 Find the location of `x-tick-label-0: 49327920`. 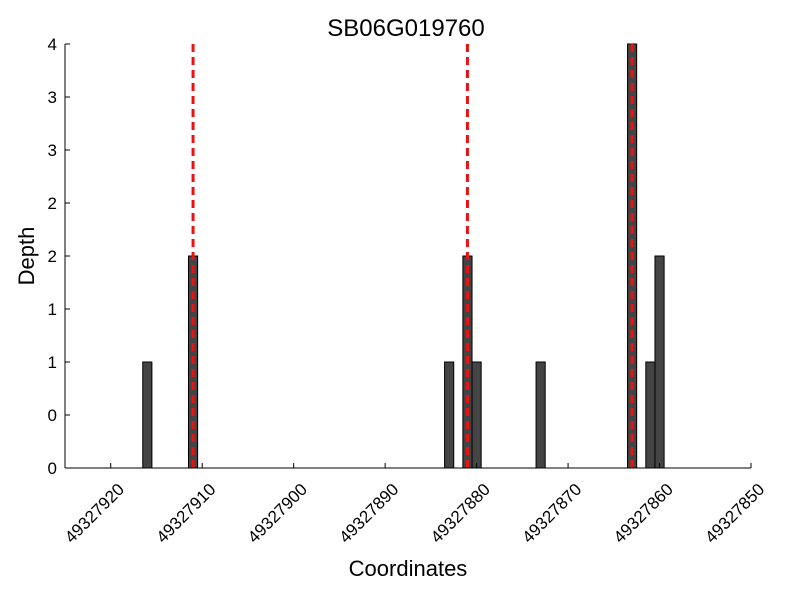

x-tick-label-0: 49327920 is located at coordinates (94, 513).